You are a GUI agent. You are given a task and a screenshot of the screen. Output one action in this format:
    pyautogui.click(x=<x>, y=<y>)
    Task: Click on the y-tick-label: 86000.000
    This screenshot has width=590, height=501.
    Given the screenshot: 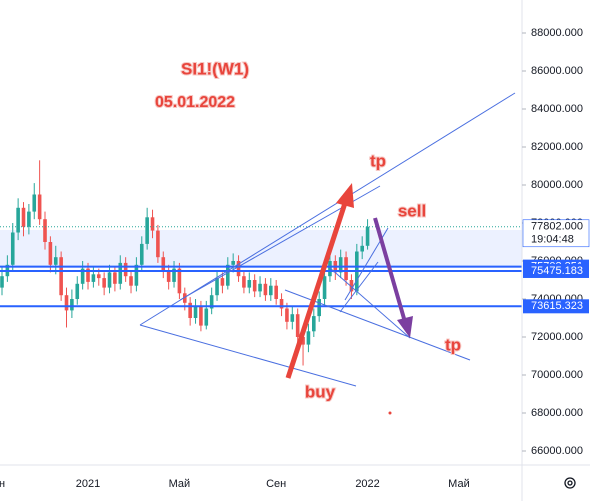 What is the action you would take?
    pyautogui.click(x=557, y=71)
    